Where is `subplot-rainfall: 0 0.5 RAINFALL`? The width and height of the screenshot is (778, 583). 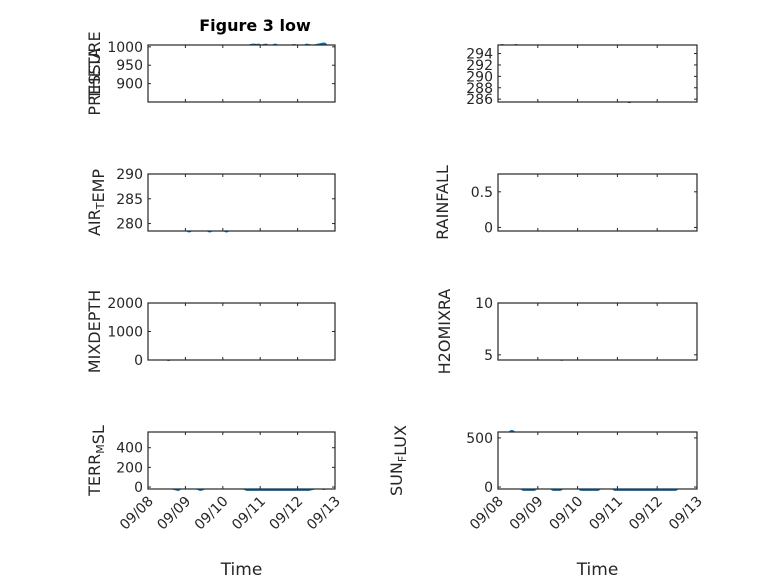
subplot-rainfall: 0 0.5 RAINFALL is located at coordinates (565, 202).